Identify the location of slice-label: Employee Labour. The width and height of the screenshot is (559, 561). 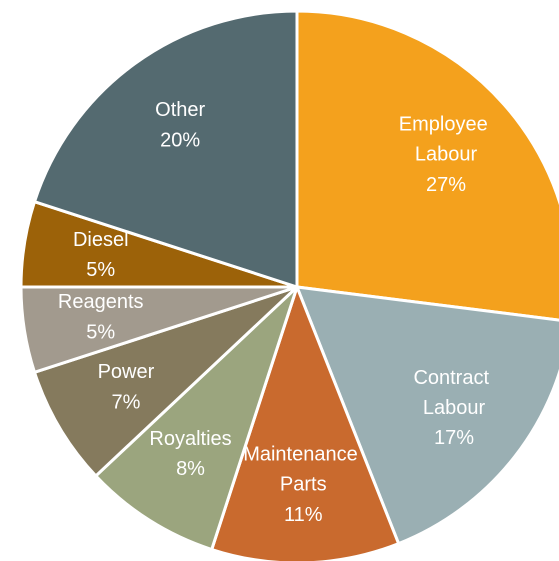
(446, 140).